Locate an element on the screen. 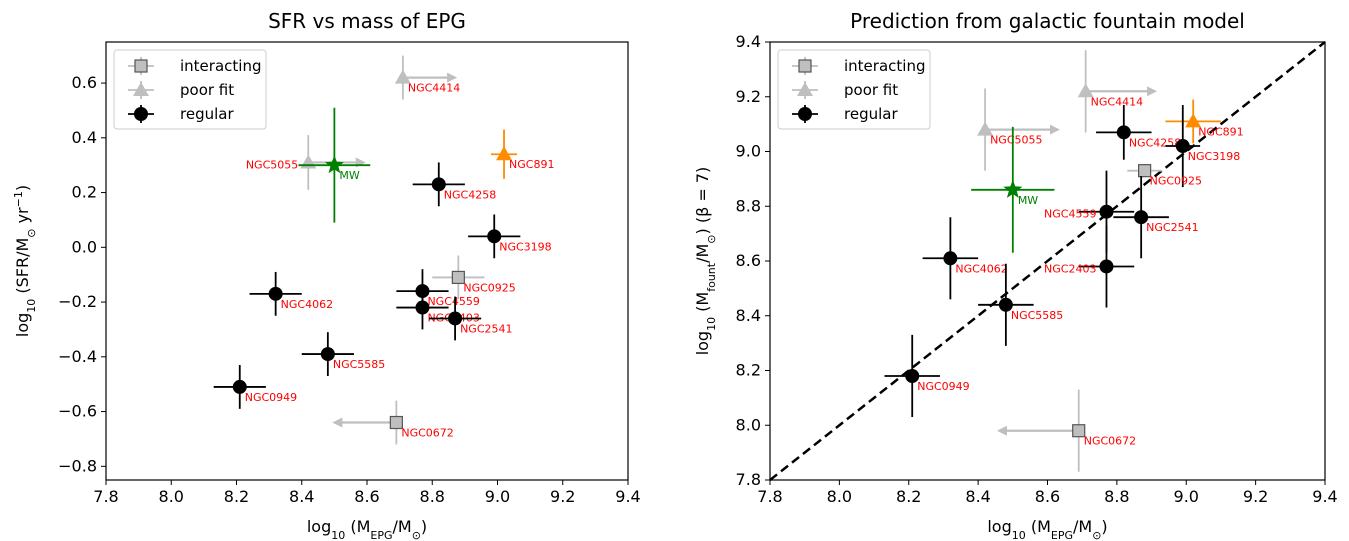  data-point-ngc4062: NGC4062 is located at coordinates (291, 293).